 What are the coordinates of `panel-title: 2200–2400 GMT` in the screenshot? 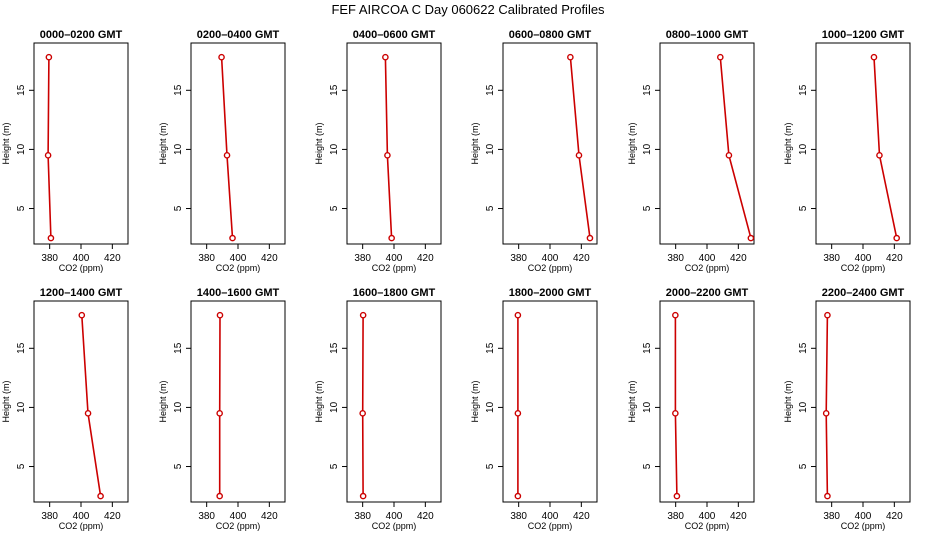 It's located at (863, 293).